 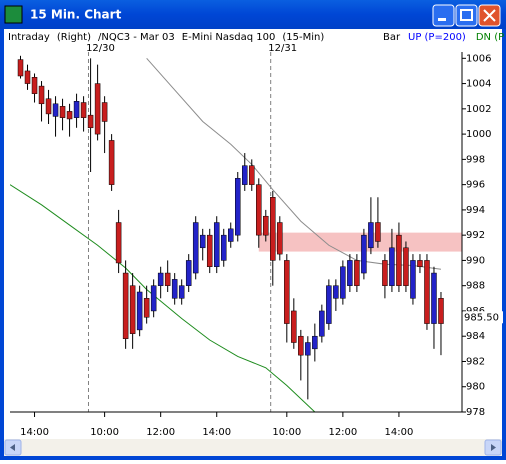 What do you see at coordinates (489, 15) in the screenshot?
I see `close-icon` at bounding box center [489, 15].